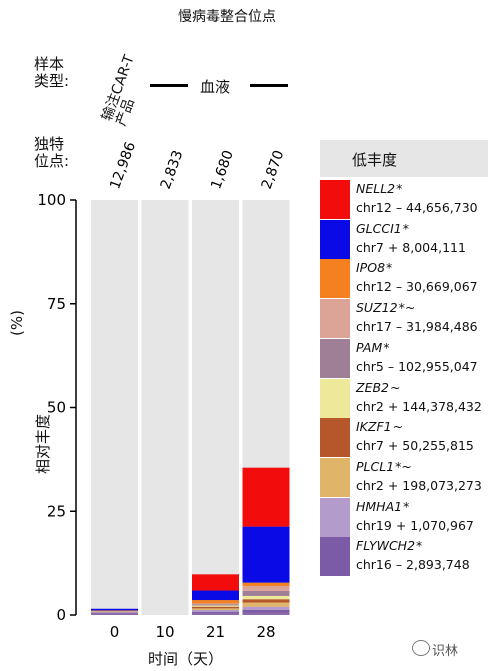 The height and width of the screenshot is (671, 496). I want to click on x-tick-label-28: 28, so click(265, 632).